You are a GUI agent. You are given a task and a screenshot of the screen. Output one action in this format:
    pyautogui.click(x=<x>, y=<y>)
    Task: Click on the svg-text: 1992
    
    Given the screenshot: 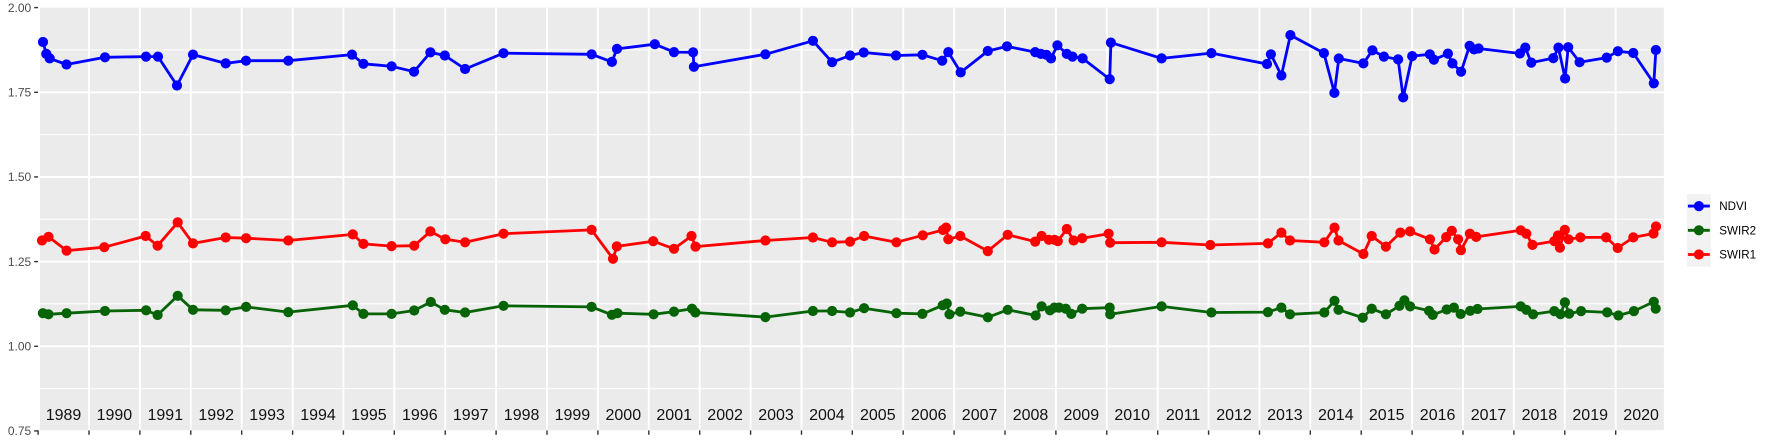 What is the action you would take?
    pyautogui.click(x=216, y=415)
    